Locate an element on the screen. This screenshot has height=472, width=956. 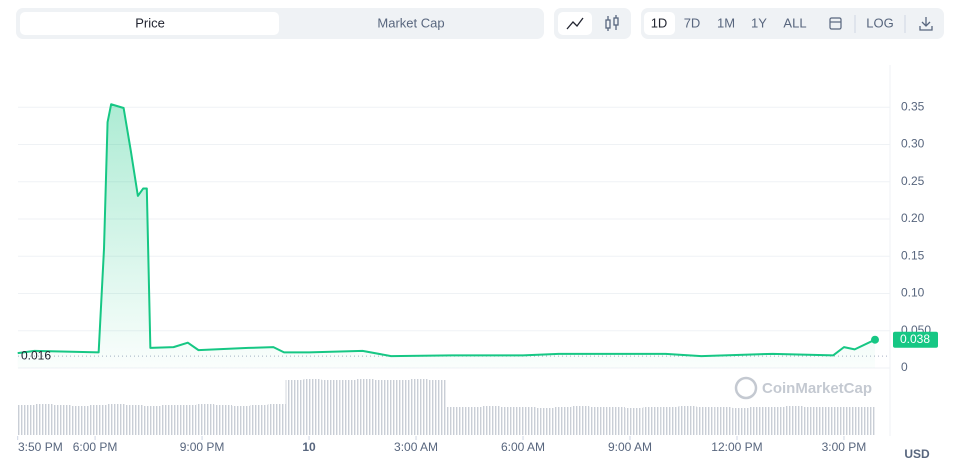
y-tick-label: 0.10 is located at coordinates (913, 293).